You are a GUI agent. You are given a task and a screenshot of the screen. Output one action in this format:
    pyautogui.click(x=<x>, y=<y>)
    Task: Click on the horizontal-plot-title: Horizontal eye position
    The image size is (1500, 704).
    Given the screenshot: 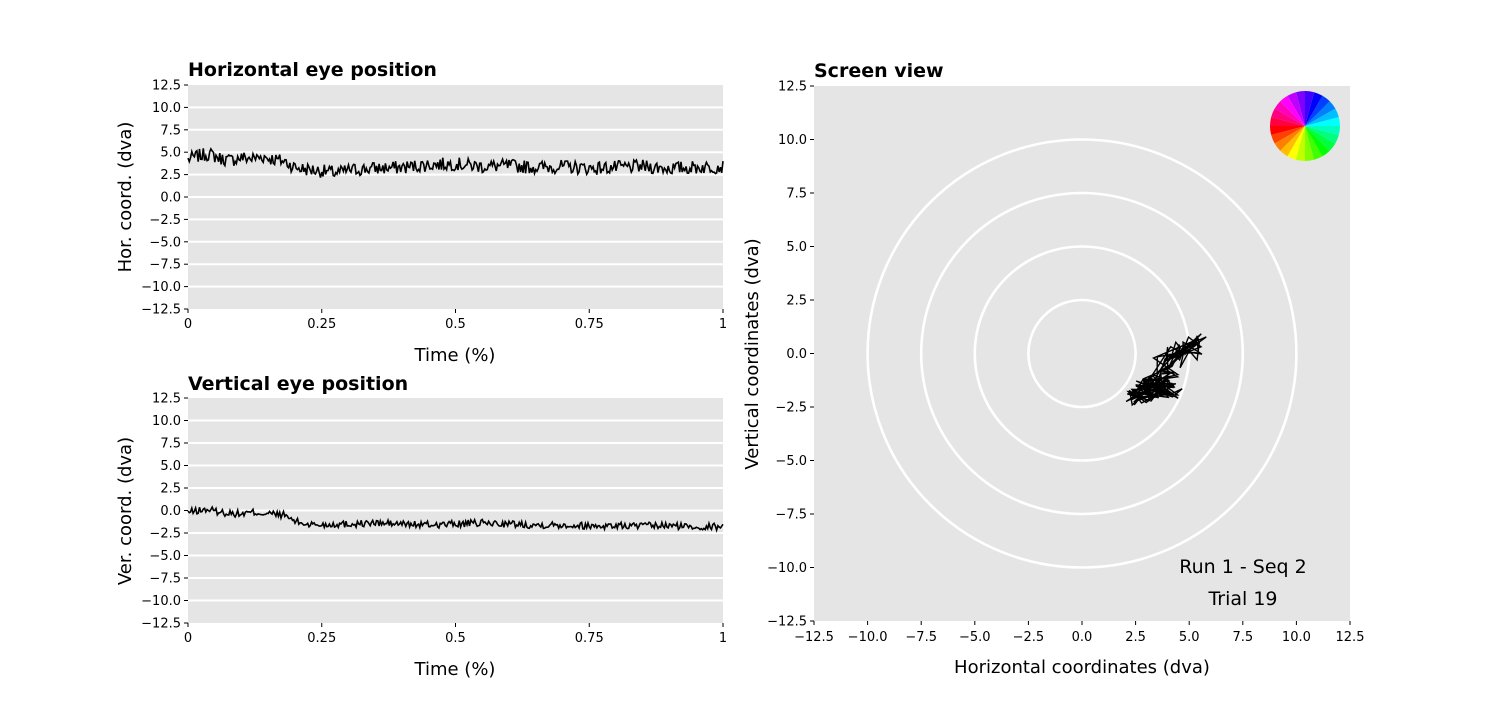 What is the action you would take?
    pyautogui.click(x=312, y=70)
    